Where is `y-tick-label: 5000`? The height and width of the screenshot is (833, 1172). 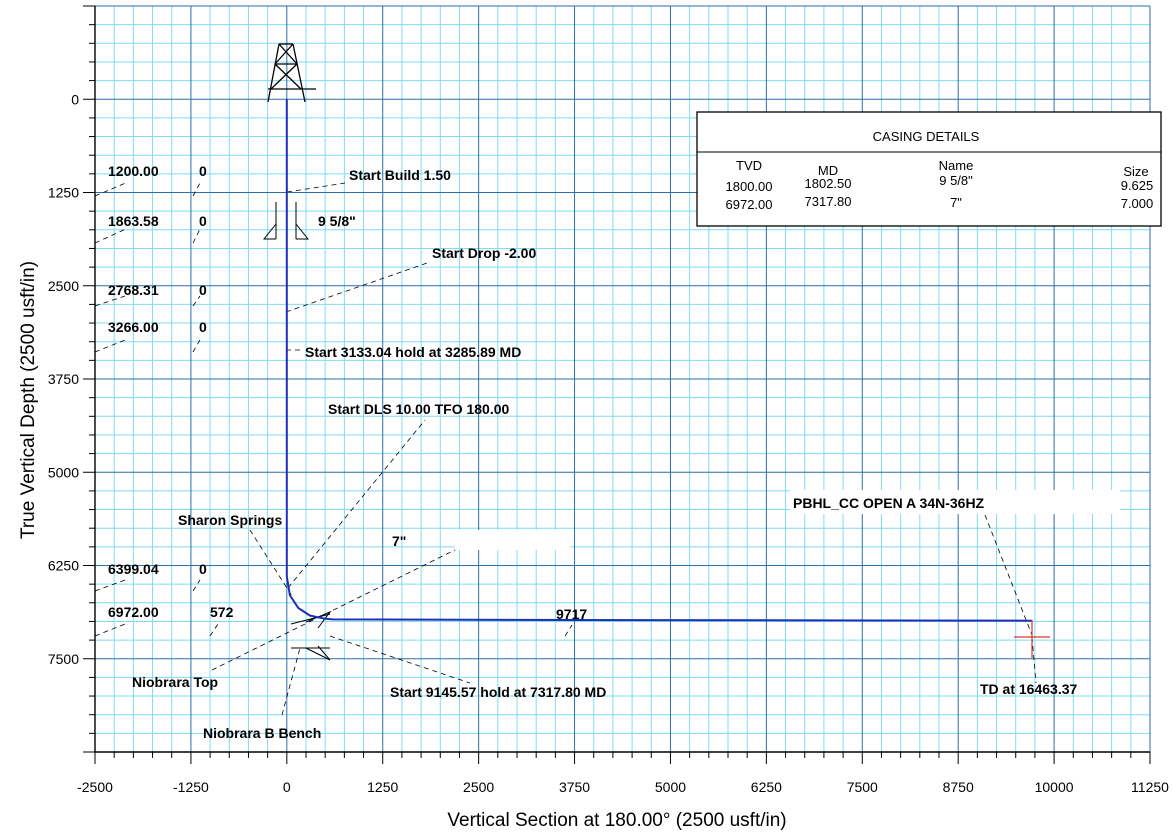 y-tick-label: 5000 is located at coordinates (63, 472).